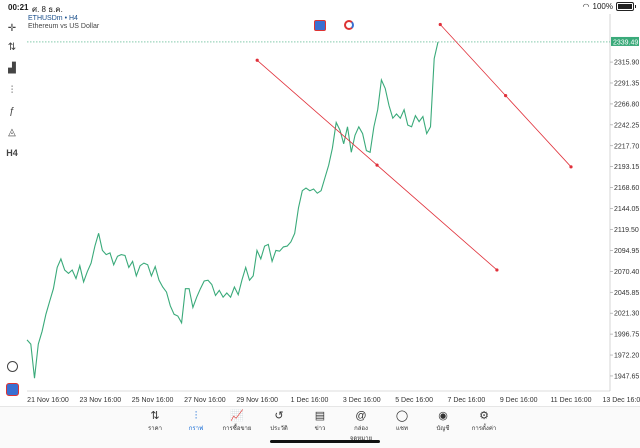 Image resolution: width=640 pixels, height=448 pixels. I want to click on tab-chat: ◯ แชท, so click(402, 421).